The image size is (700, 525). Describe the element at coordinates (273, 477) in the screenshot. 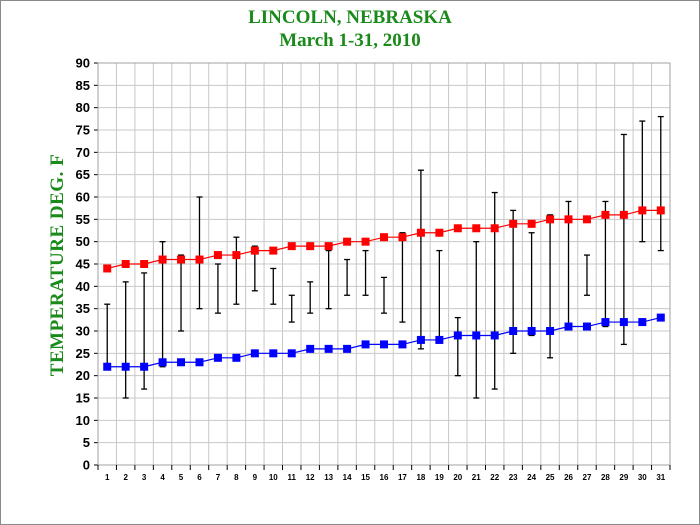

I see `x-tick-label: 10` at that location.